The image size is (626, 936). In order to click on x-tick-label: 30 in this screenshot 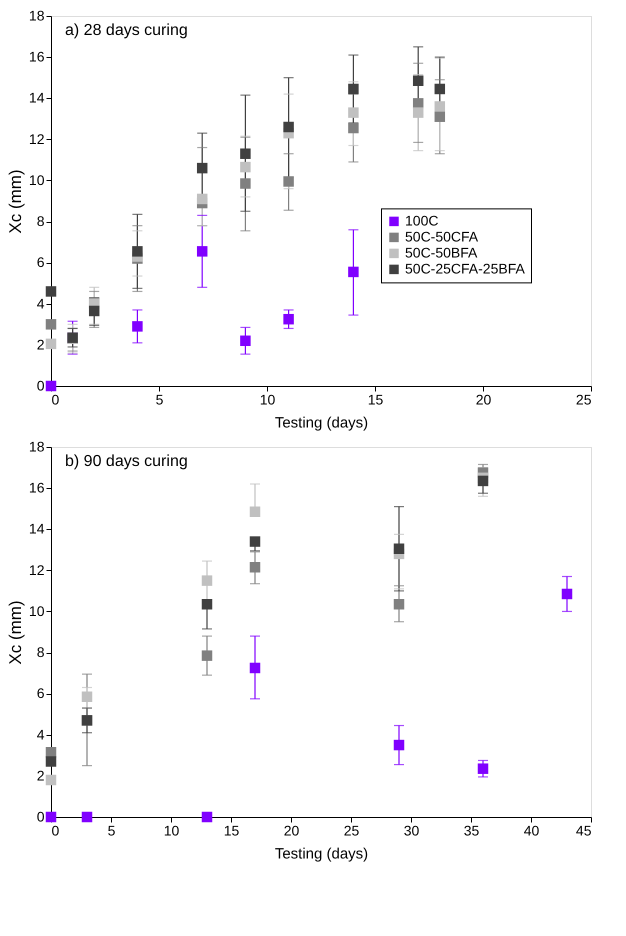, I will do `click(412, 830)`.